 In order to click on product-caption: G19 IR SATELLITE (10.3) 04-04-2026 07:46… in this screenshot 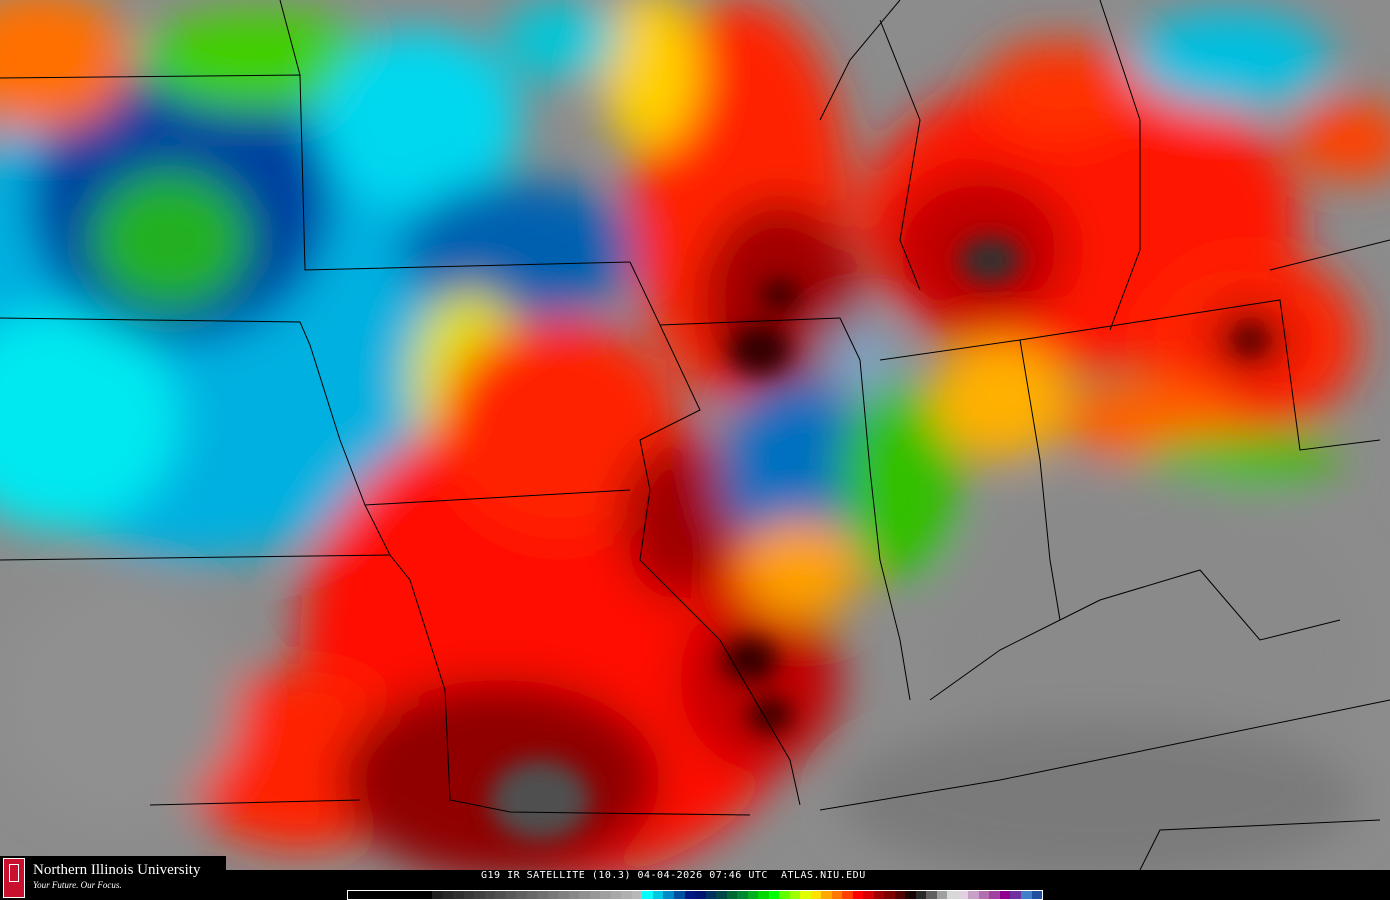, I will do `click(673, 875)`.